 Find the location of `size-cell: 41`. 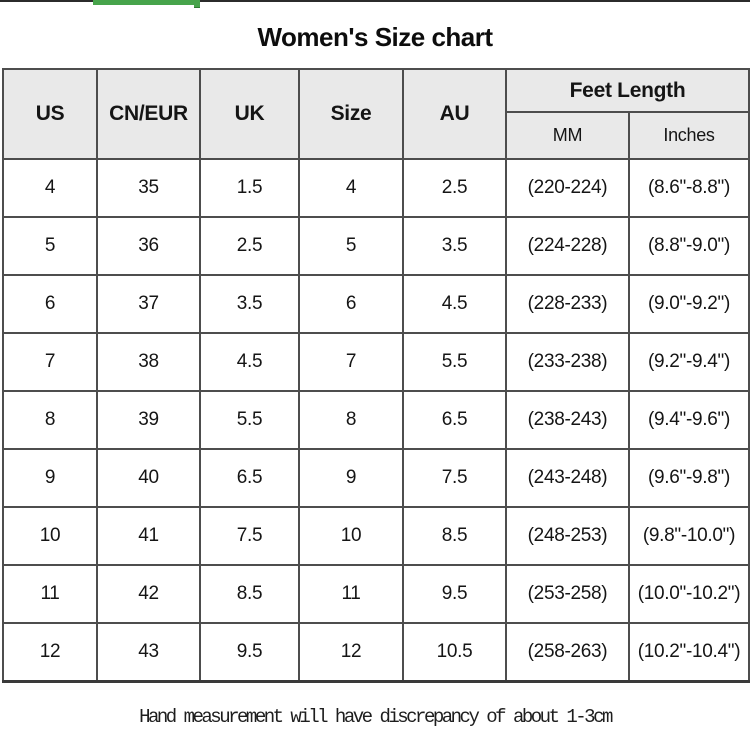

size-cell: 41 is located at coordinates (148, 536).